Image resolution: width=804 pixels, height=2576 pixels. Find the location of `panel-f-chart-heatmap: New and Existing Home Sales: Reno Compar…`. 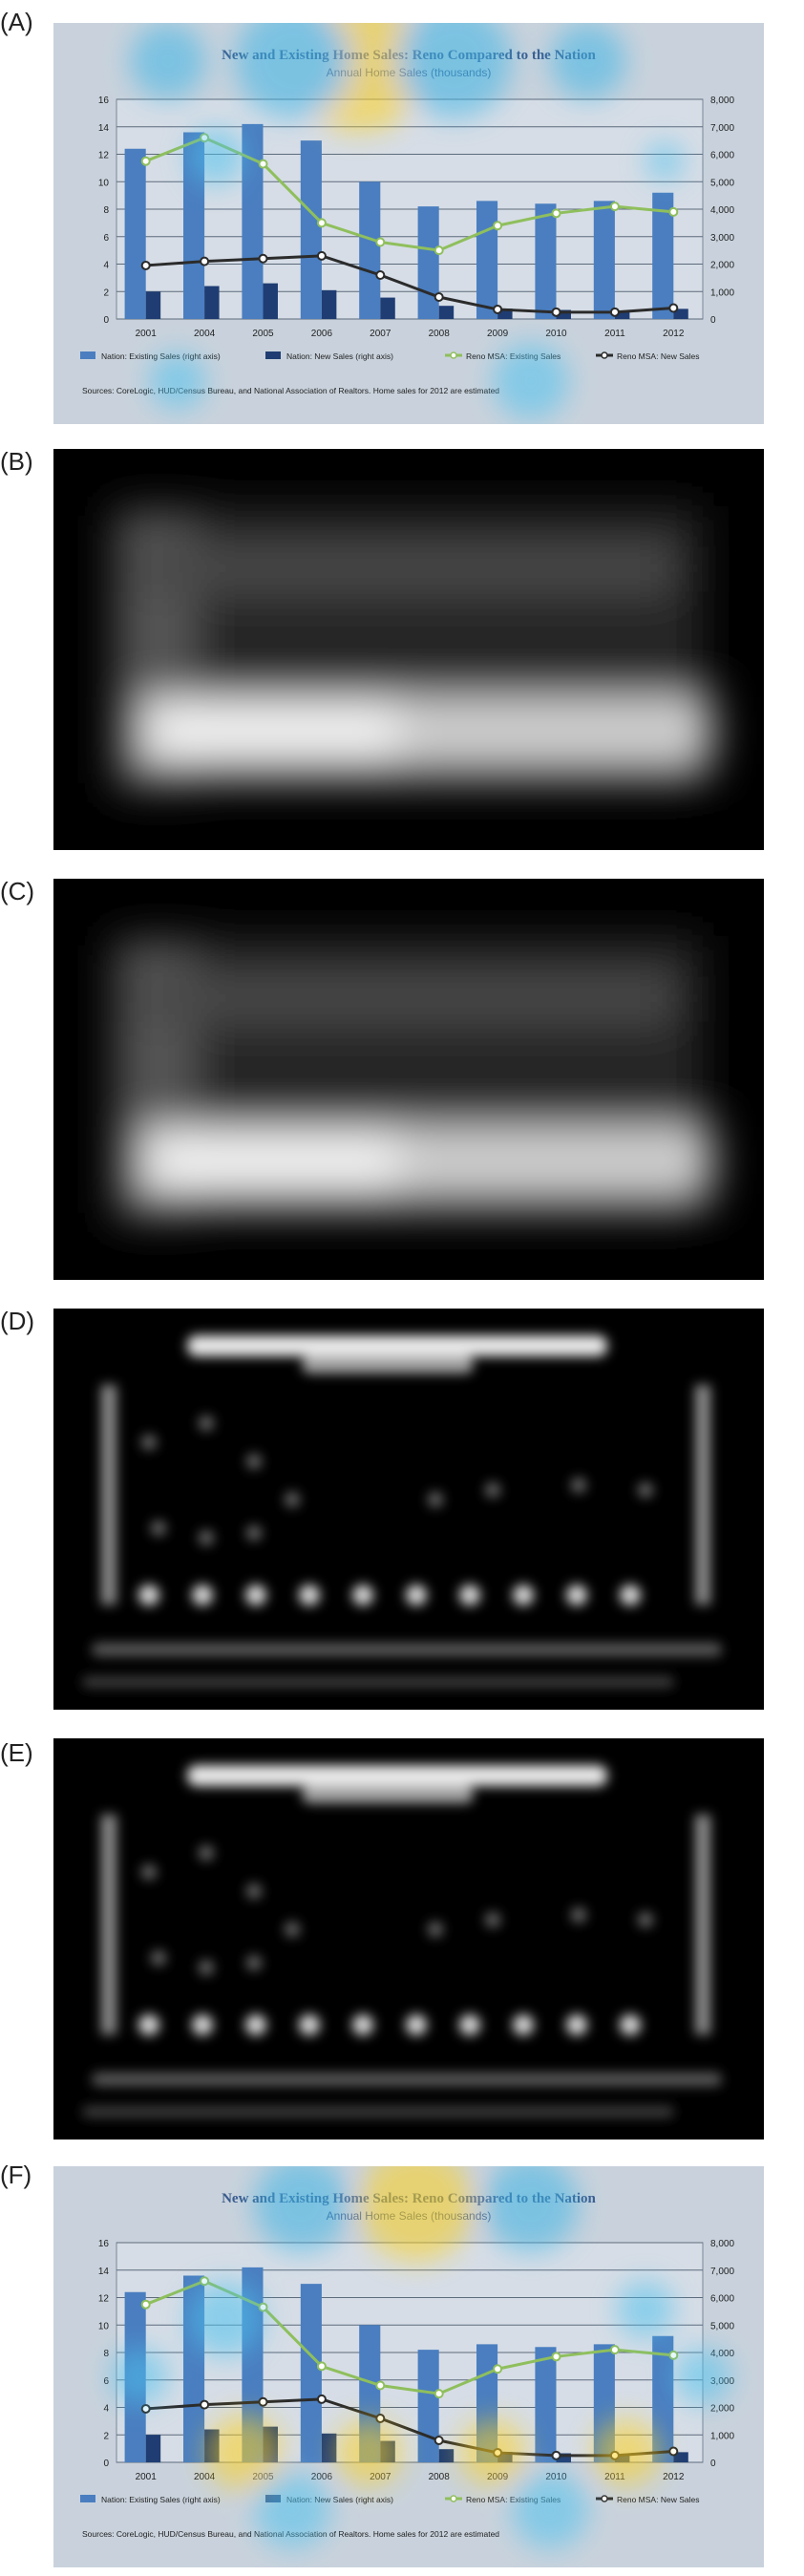

panel-f-chart-heatmap: New and Existing Home Sales: Reno Compar… is located at coordinates (408, 2366).